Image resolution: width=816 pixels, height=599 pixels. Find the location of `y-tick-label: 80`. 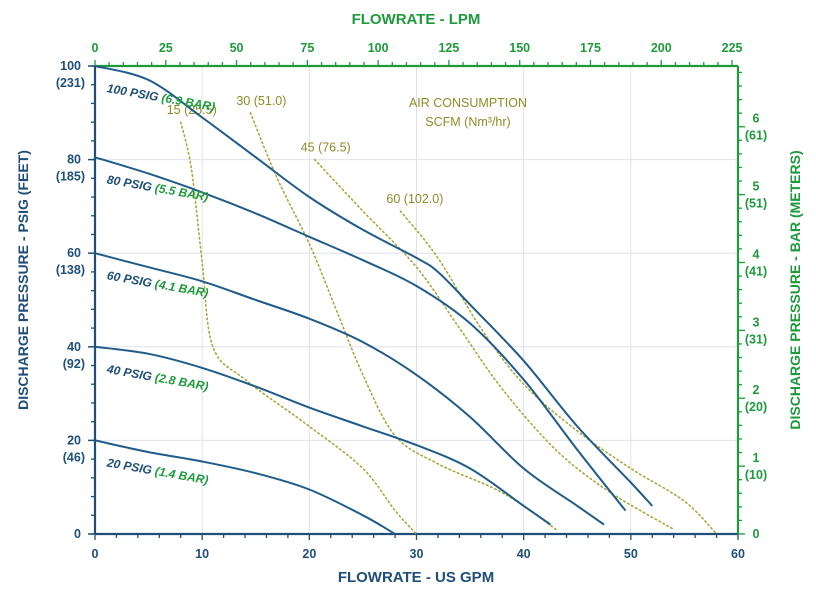

y-tick-label: 80 is located at coordinates (74, 160).